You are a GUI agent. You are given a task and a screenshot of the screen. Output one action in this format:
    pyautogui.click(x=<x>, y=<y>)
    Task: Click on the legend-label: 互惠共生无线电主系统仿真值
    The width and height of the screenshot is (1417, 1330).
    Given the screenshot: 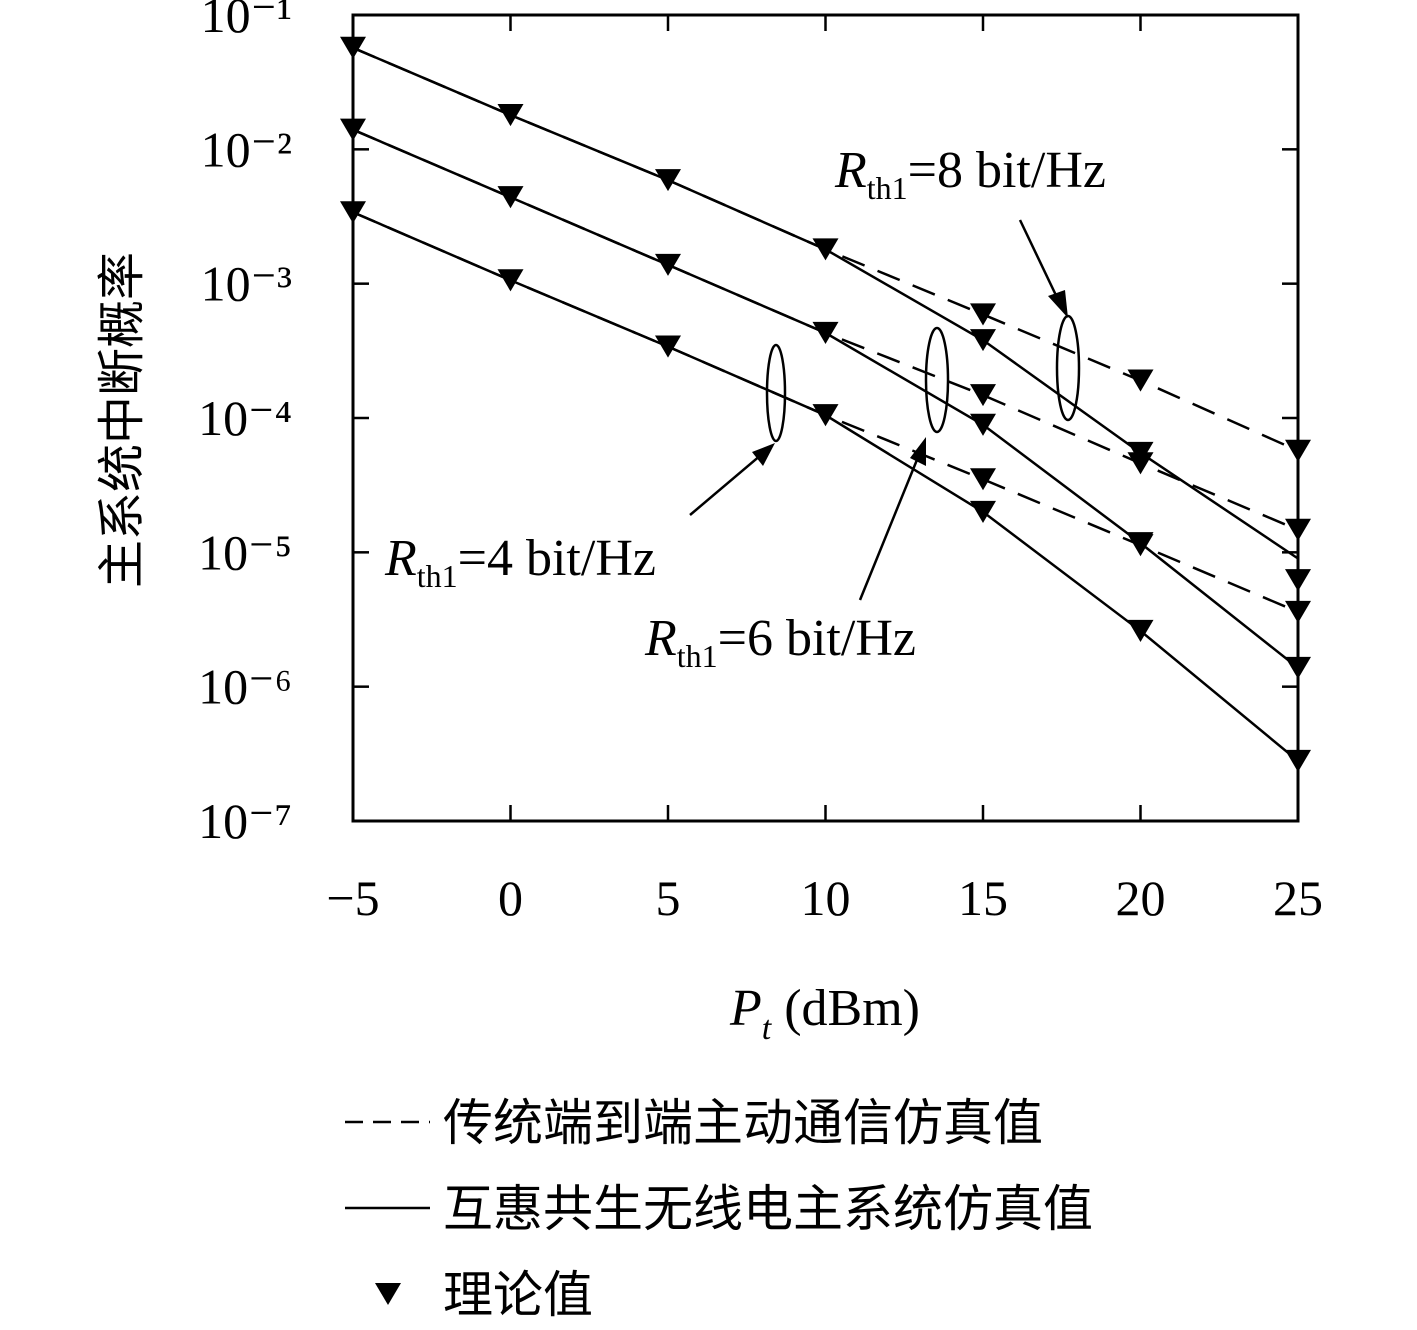 What is the action you would take?
    pyautogui.click(x=768, y=1209)
    